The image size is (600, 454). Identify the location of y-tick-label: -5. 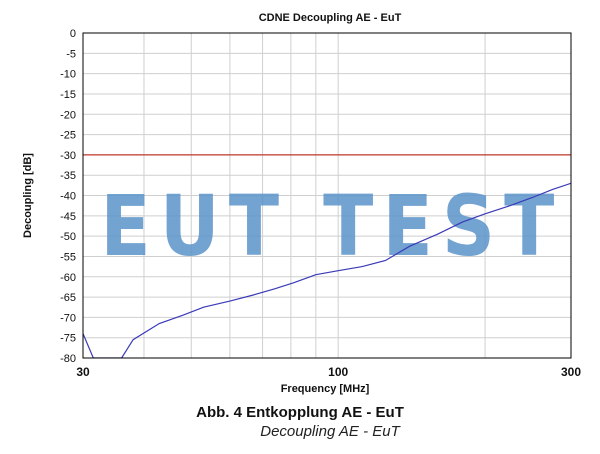
(71, 54).